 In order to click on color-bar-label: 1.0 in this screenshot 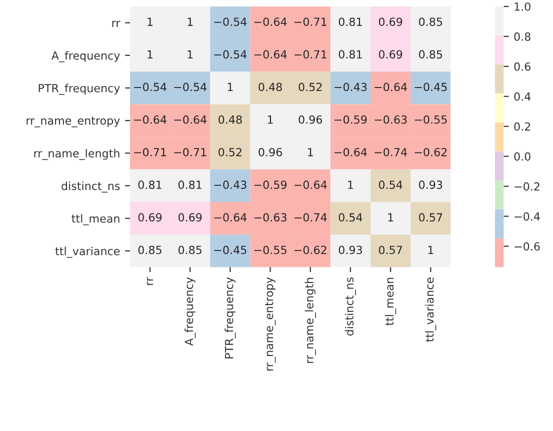, I will do `click(522, 6)`.